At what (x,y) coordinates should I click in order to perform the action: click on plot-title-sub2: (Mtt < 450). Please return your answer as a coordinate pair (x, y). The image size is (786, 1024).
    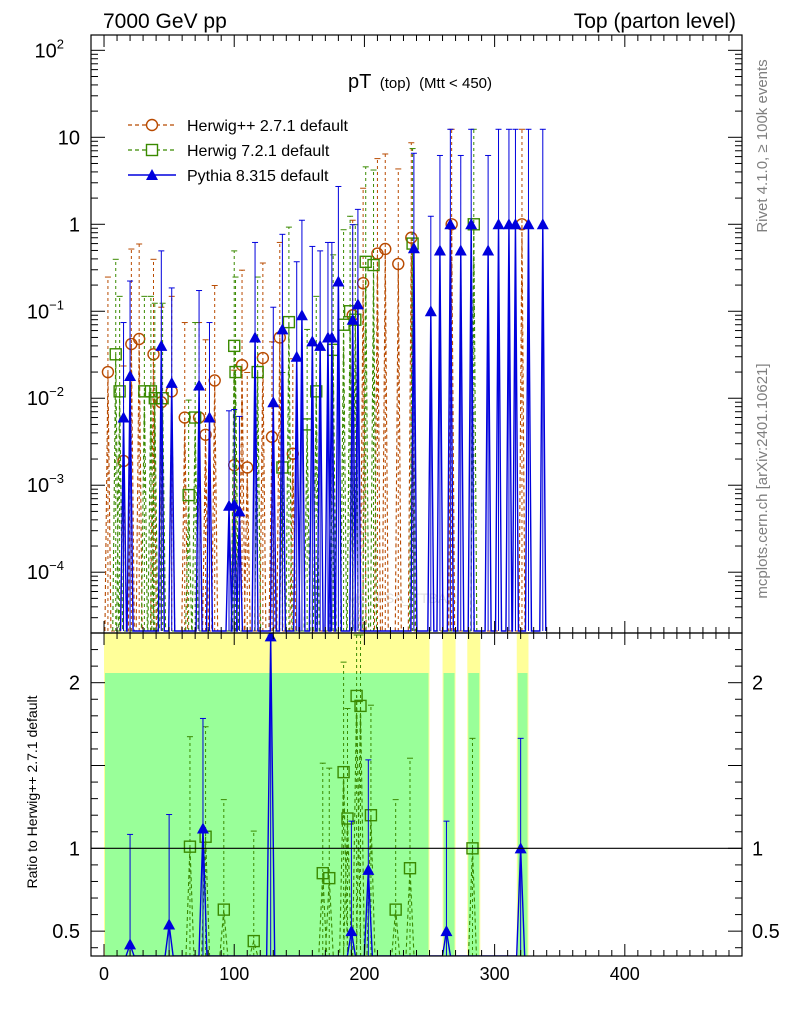
    Looking at the image, I should click on (455, 83).